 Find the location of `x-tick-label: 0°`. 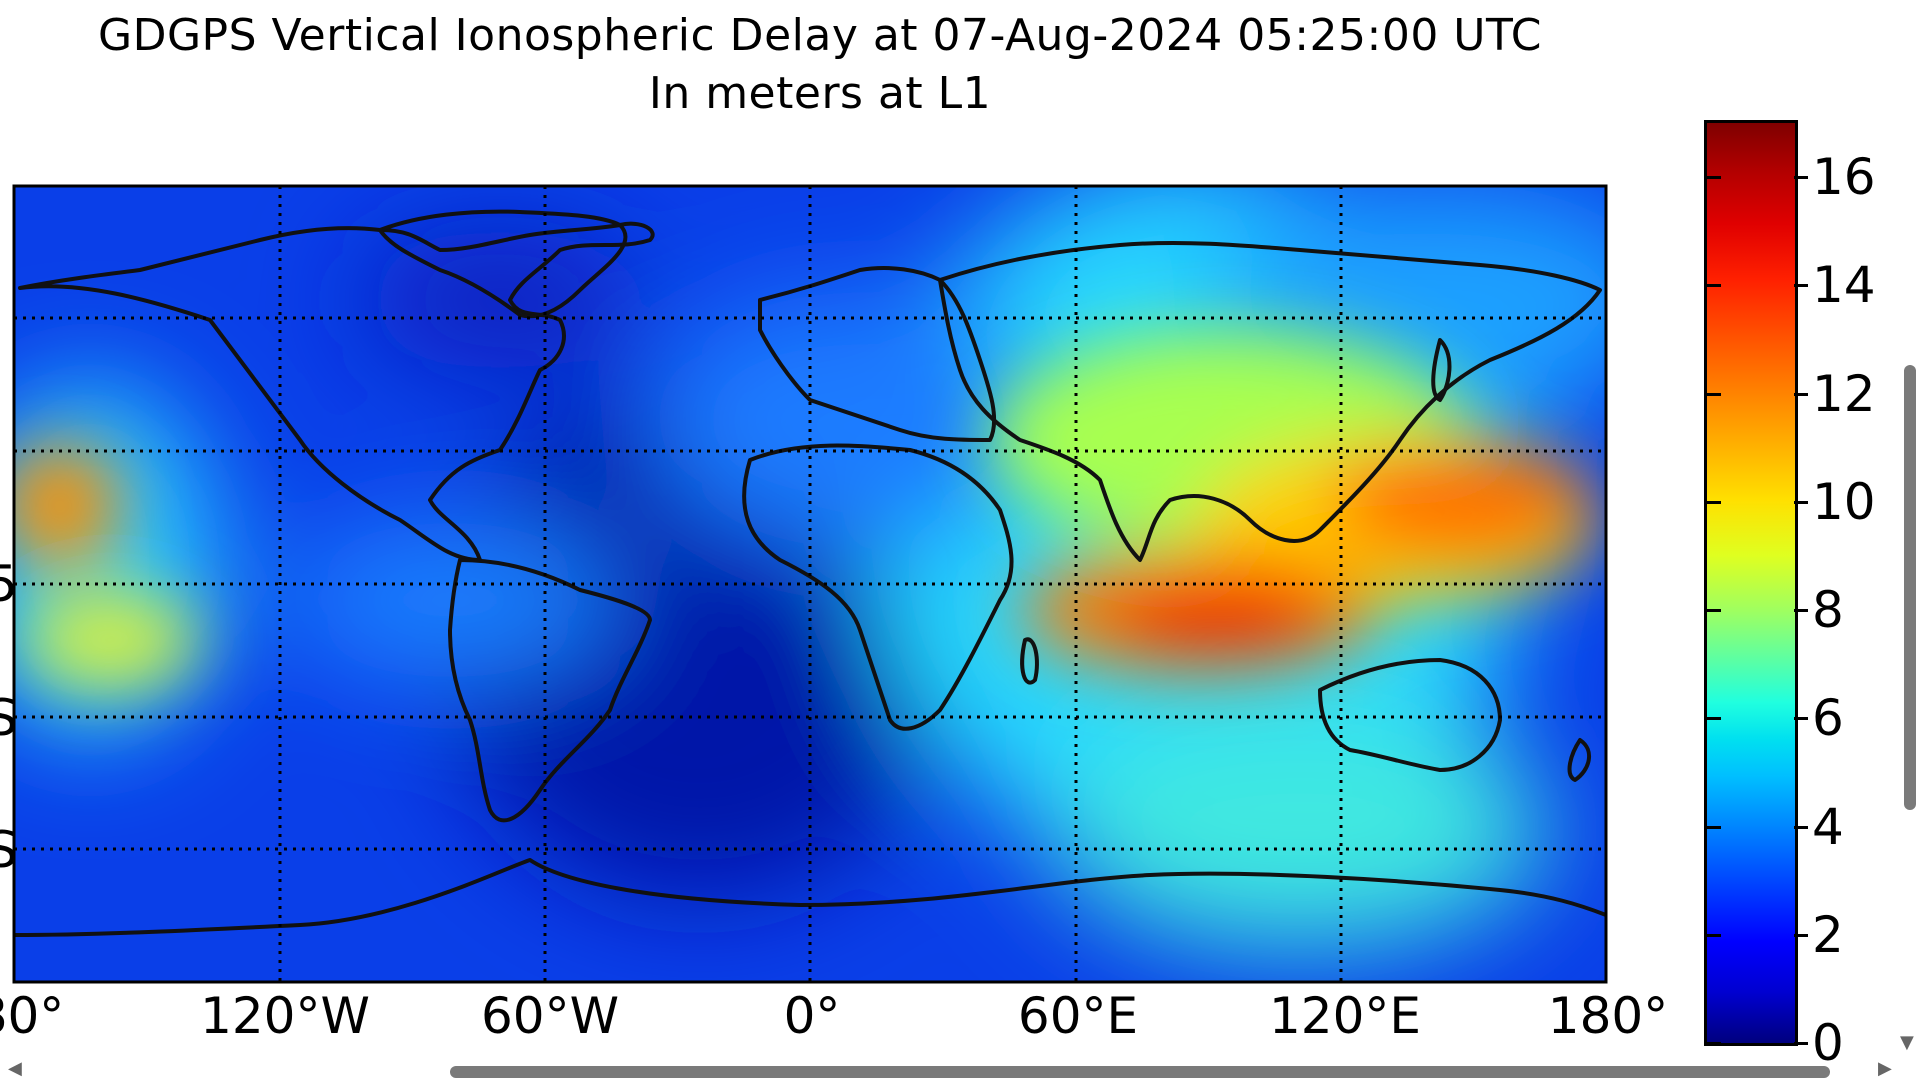

x-tick-label: 0° is located at coordinates (812, 1016).